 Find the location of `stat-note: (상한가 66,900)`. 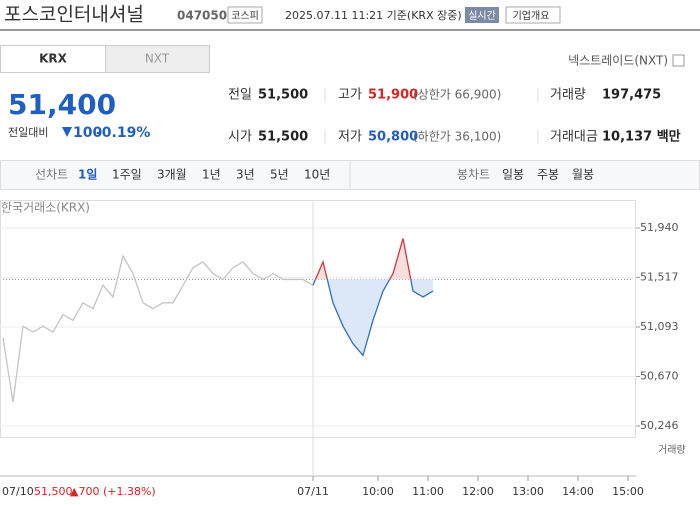

stat-note: (상한가 66,900) is located at coordinates (457, 95).